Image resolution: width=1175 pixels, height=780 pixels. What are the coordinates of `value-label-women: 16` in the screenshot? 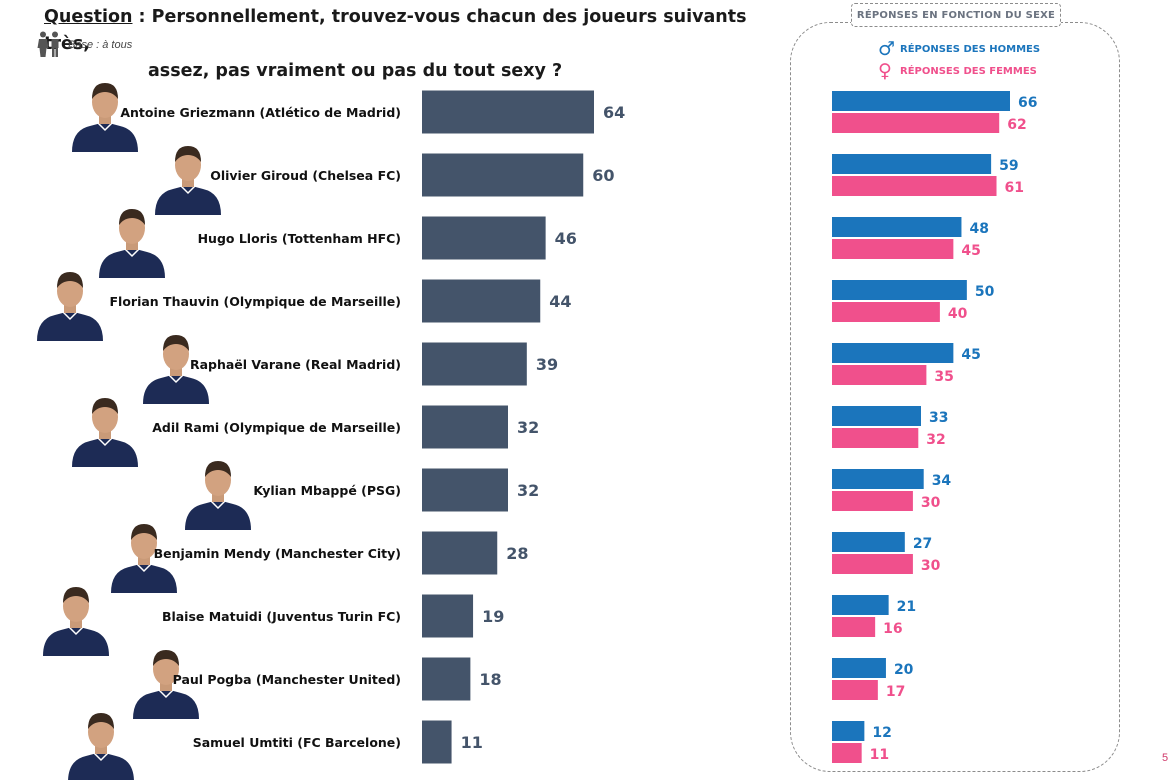 It's located at (892, 629).